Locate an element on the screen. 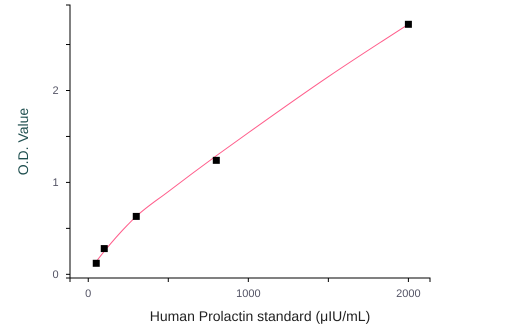 Image resolution: width=517 pixels, height=330 pixels. x-axis-title: Human Prolactin standard (μIU/mL) is located at coordinates (260, 316).